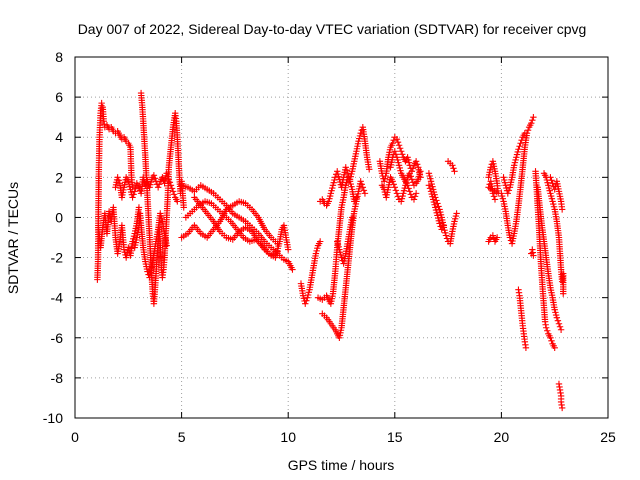  What do you see at coordinates (75, 437) in the screenshot?
I see `x-tick-label: 0` at bounding box center [75, 437].